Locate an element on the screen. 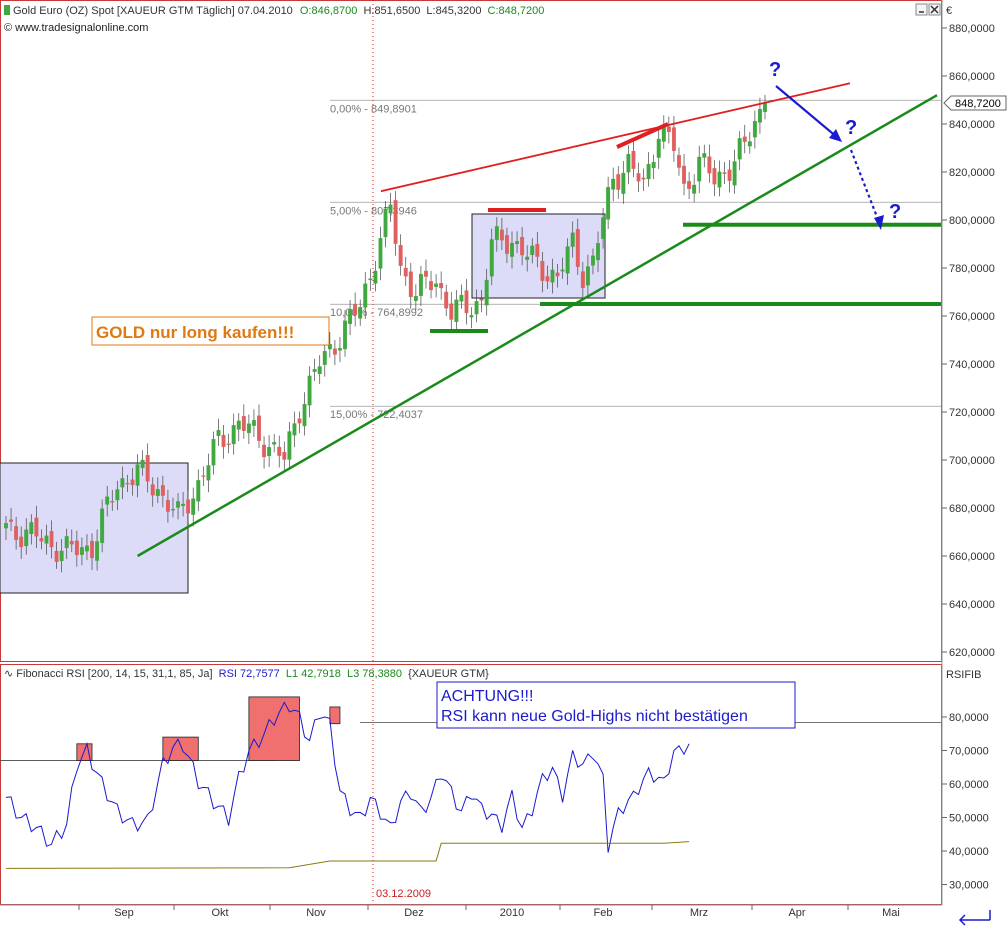 The width and height of the screenshot is (1008, 930). gold-long-annotation: GOLD nur long kaufen!!! is located at coordinates (210, 331).